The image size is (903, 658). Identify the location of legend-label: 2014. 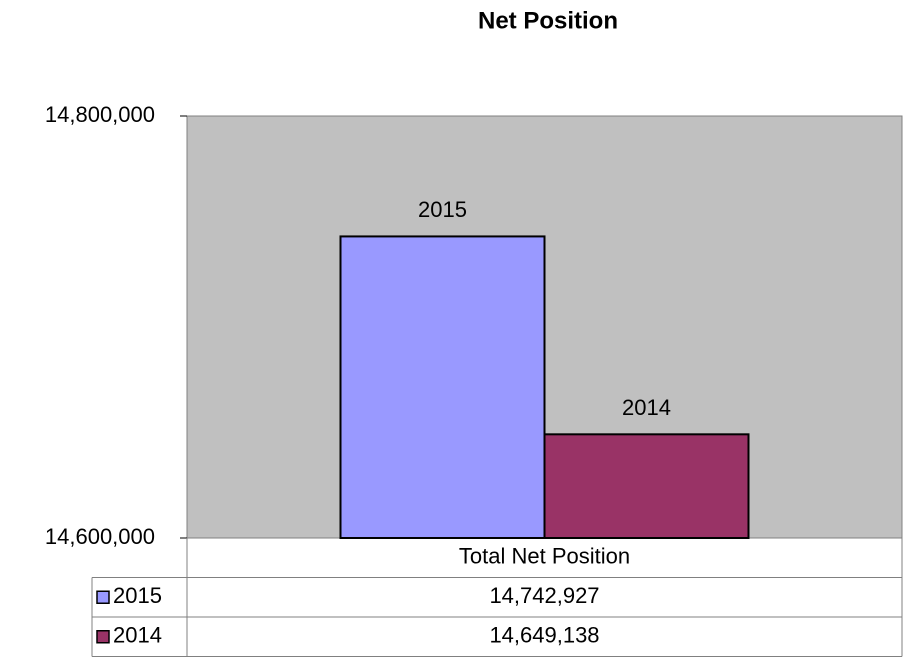
(137, 635).